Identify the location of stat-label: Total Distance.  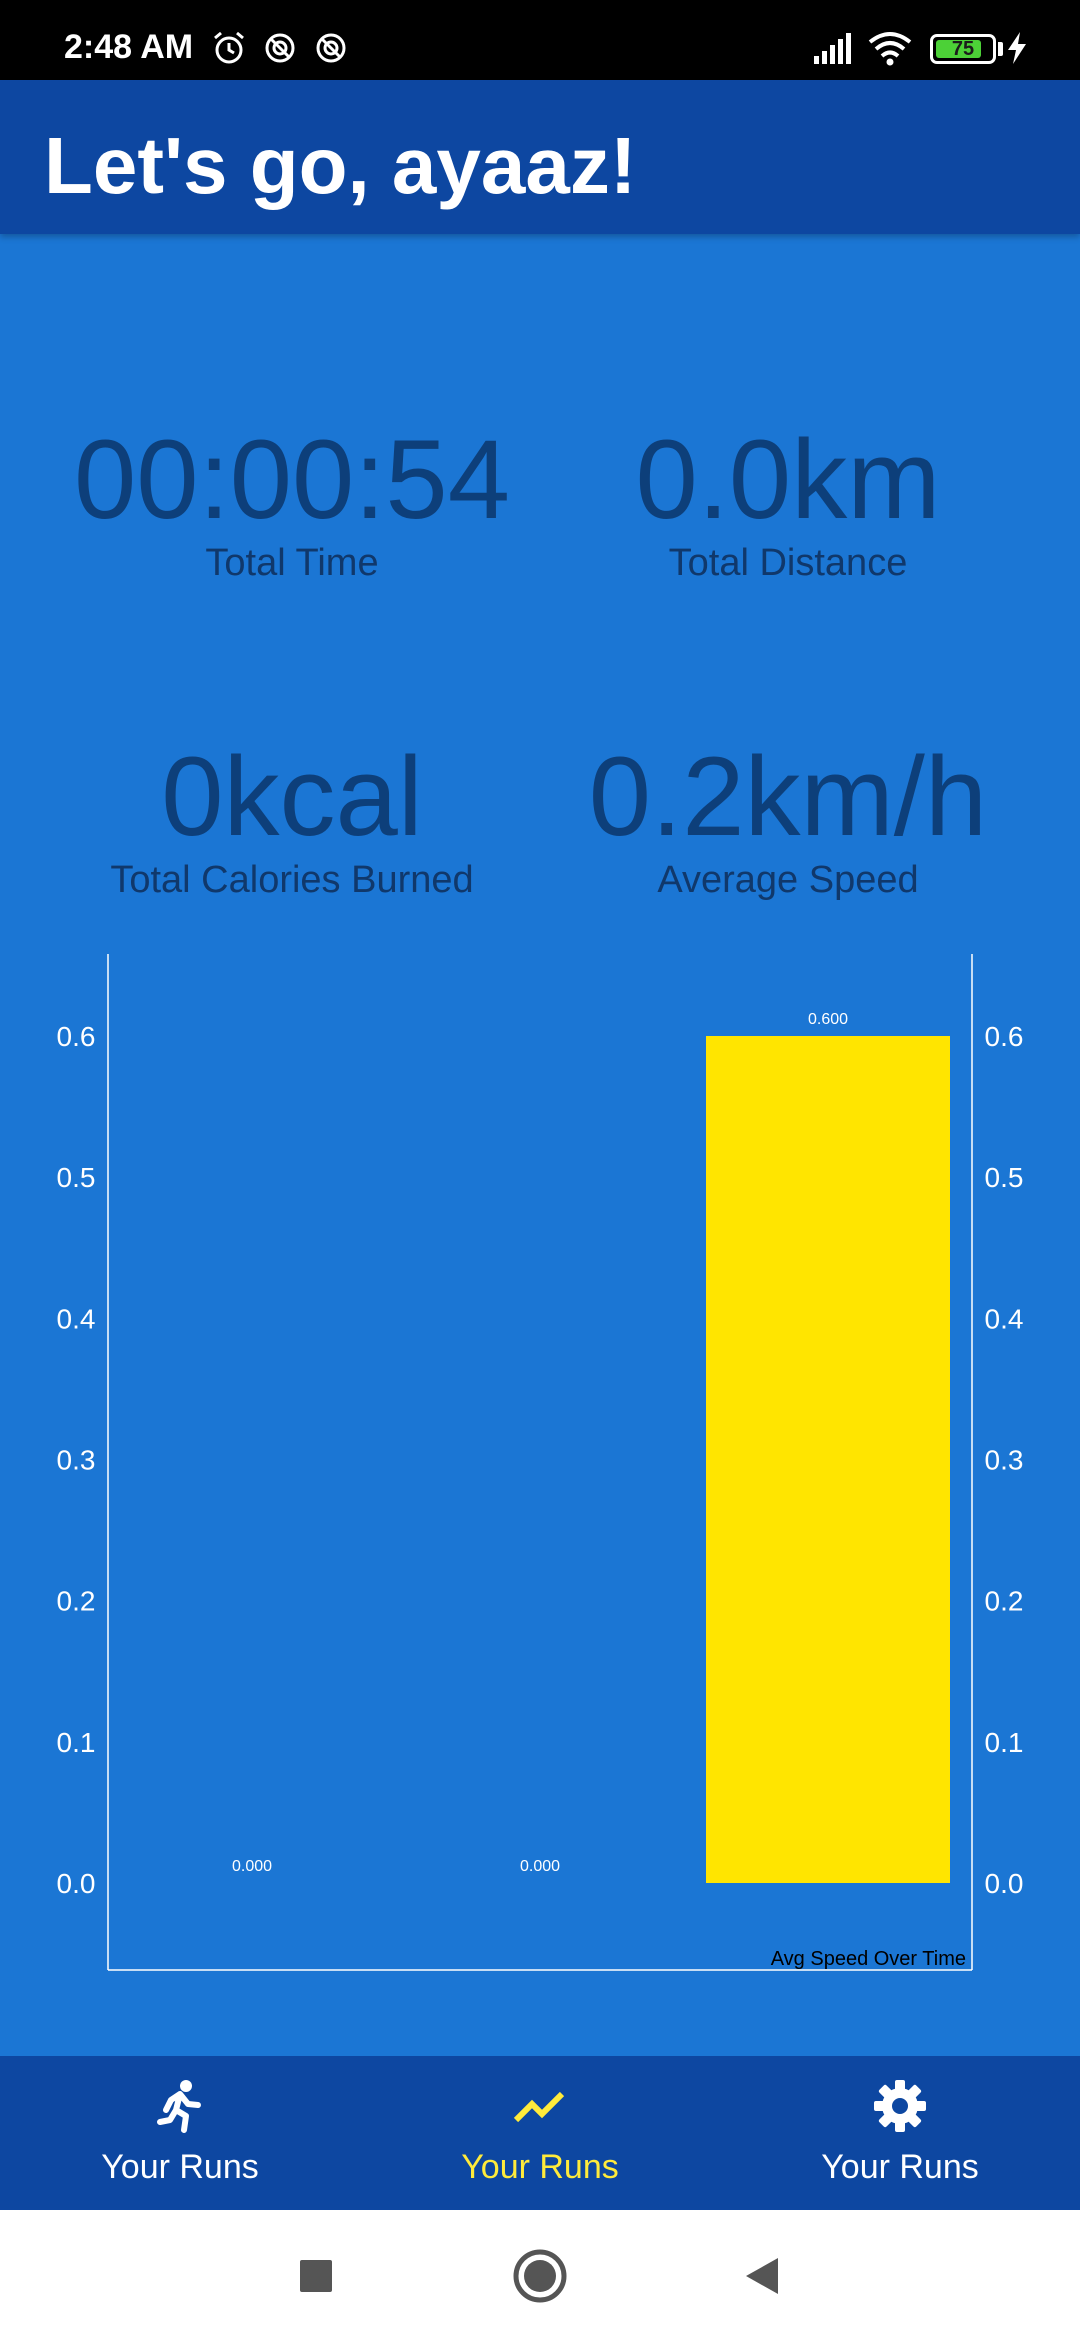
(788, 563).